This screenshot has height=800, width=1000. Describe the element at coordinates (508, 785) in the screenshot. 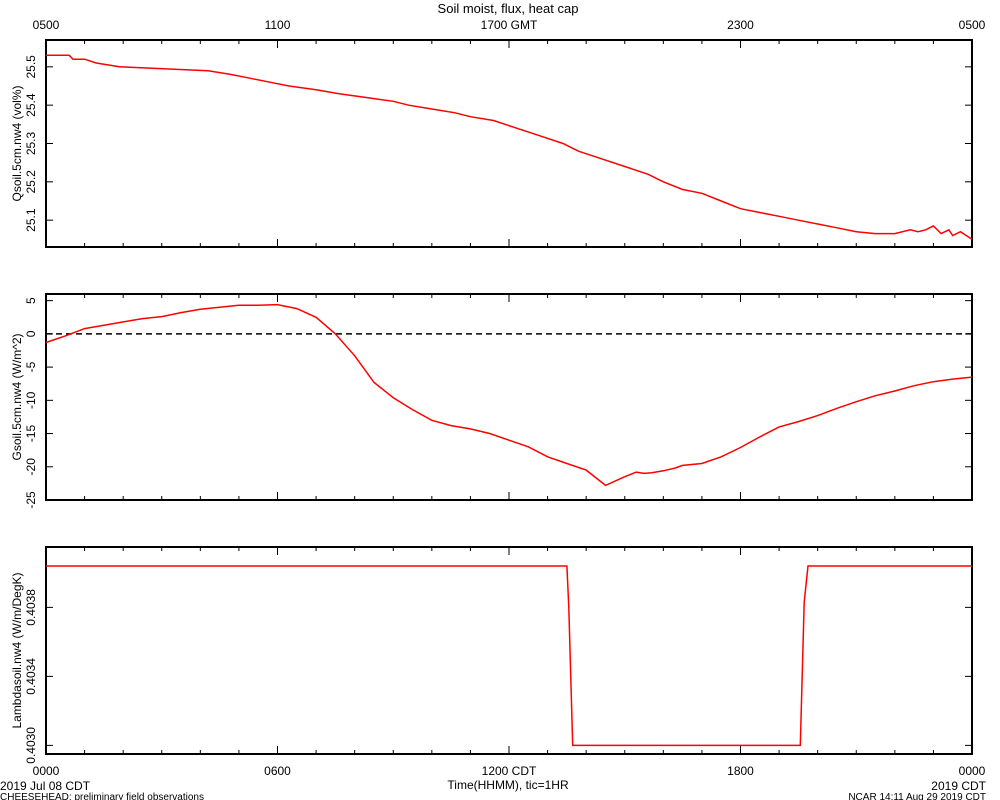

I see `x-axis-label: Time(HHMM), tic=1HR` at that location.